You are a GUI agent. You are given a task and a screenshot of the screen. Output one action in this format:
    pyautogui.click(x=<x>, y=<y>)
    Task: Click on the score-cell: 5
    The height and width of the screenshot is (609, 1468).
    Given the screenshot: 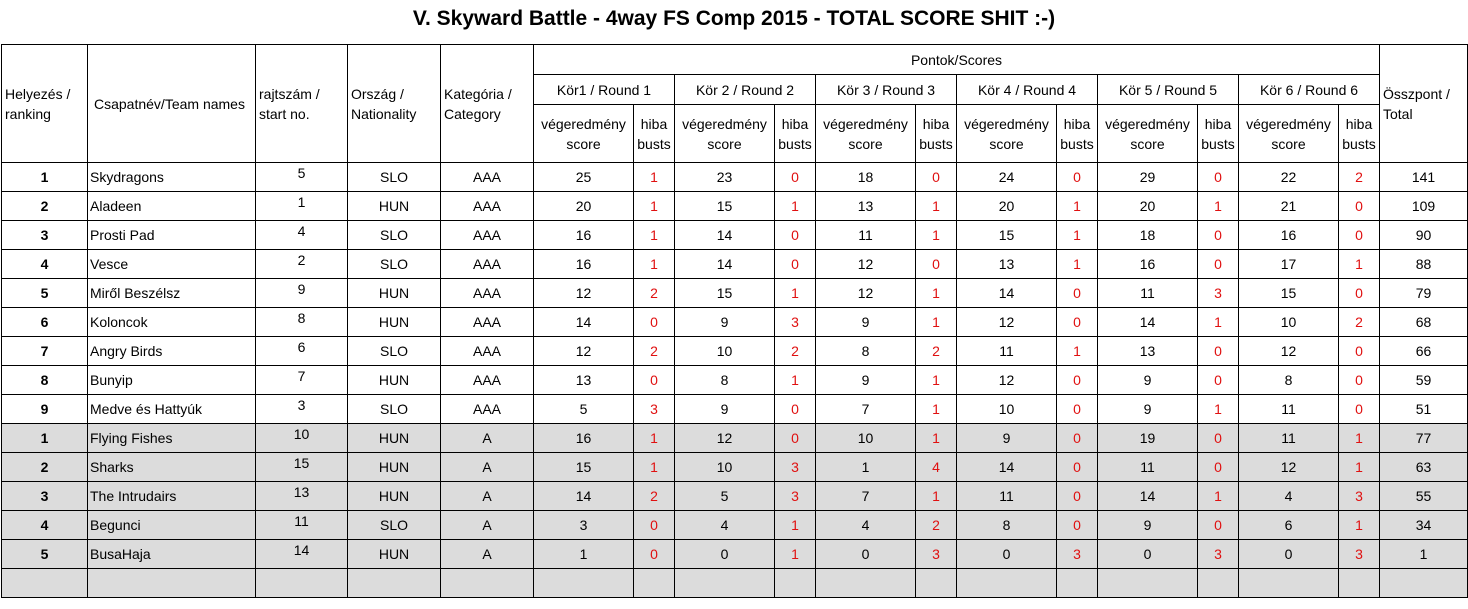 What is the action you would take?
    pyautogui.click(x=724, y=496)
    